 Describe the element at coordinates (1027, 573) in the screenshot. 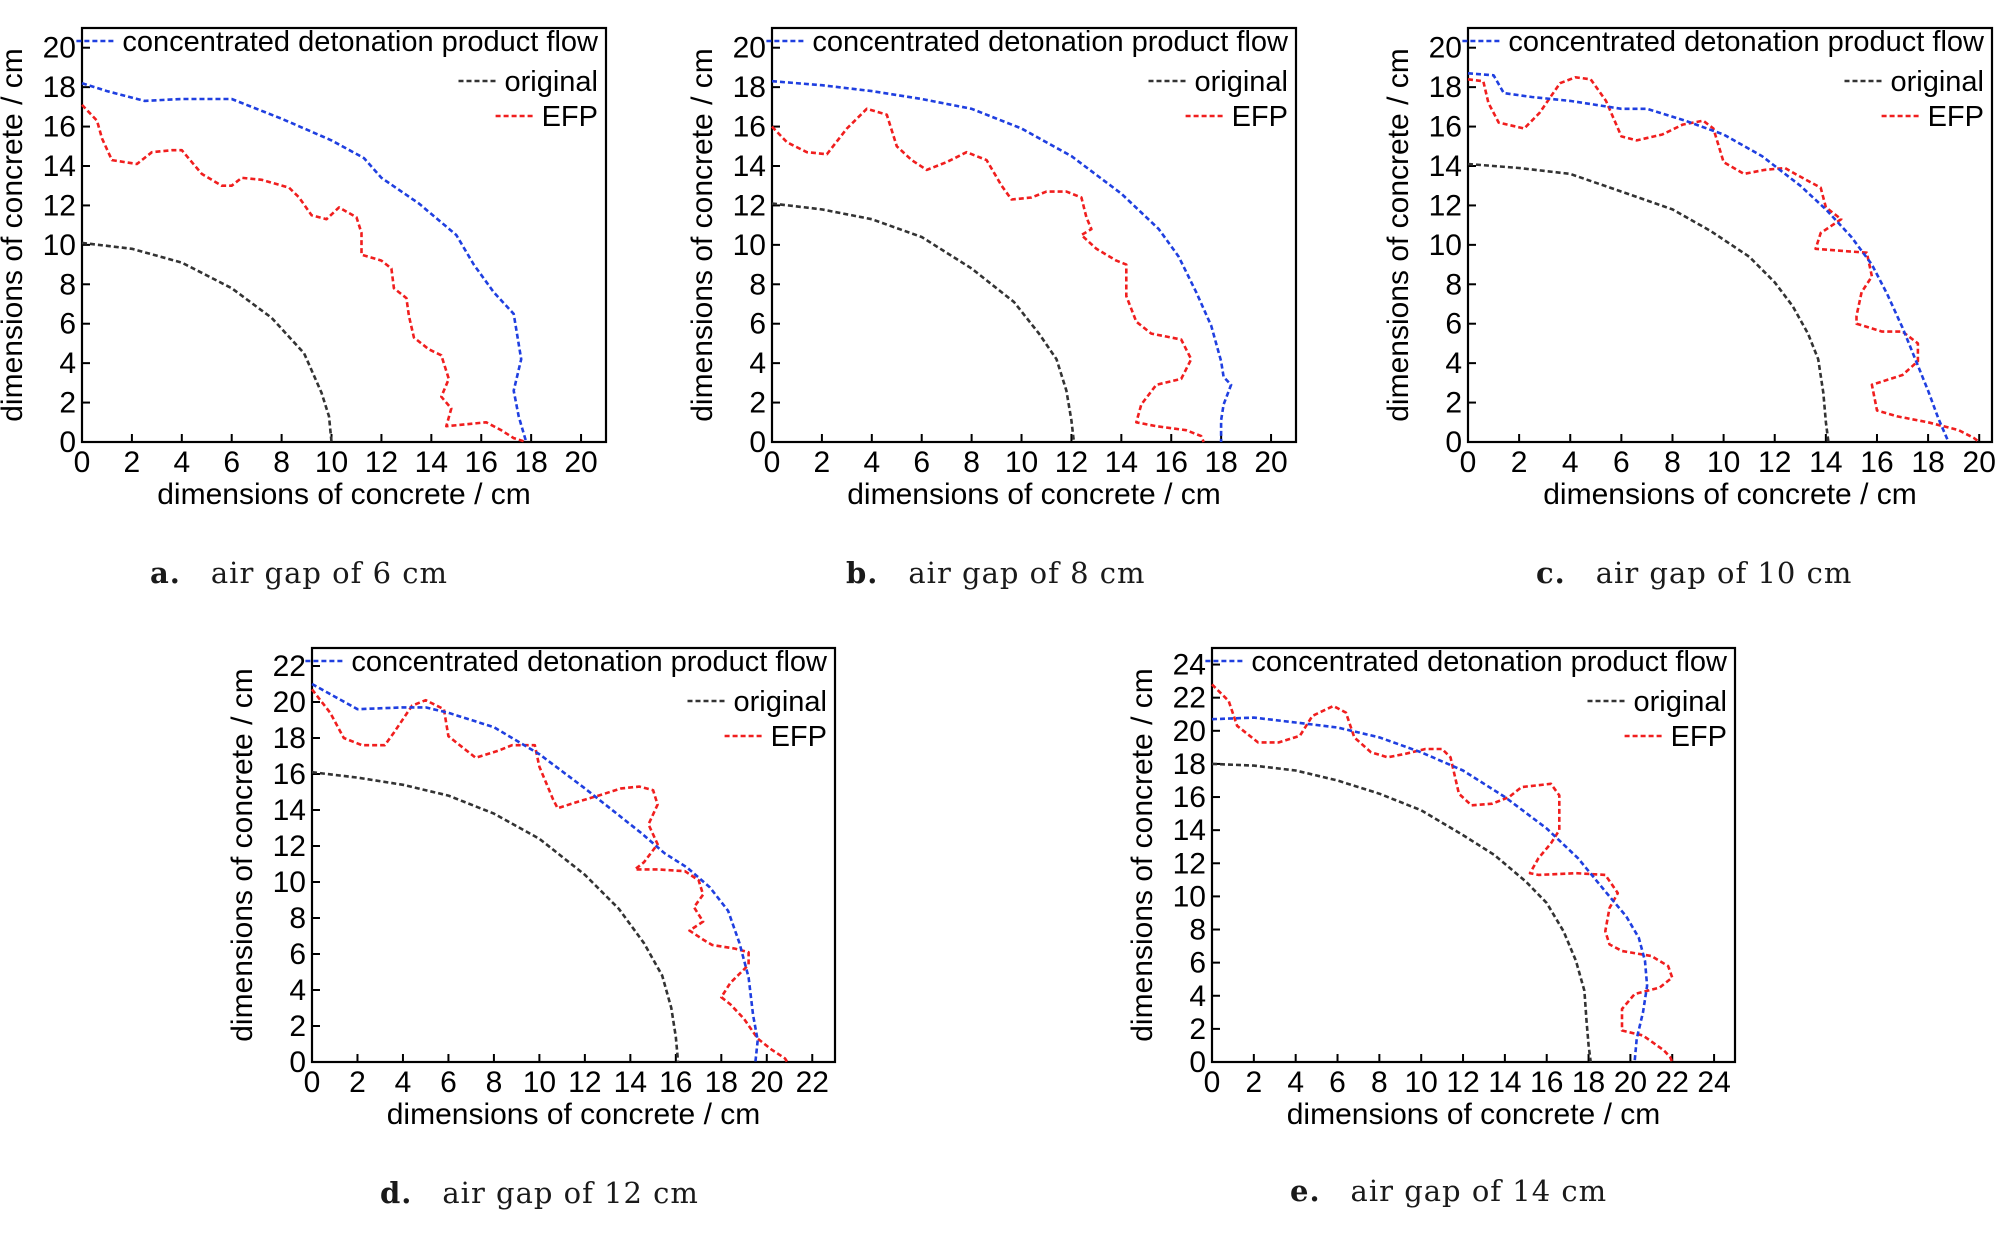

I see `caption-text: air gap of 8 cm` at that location.